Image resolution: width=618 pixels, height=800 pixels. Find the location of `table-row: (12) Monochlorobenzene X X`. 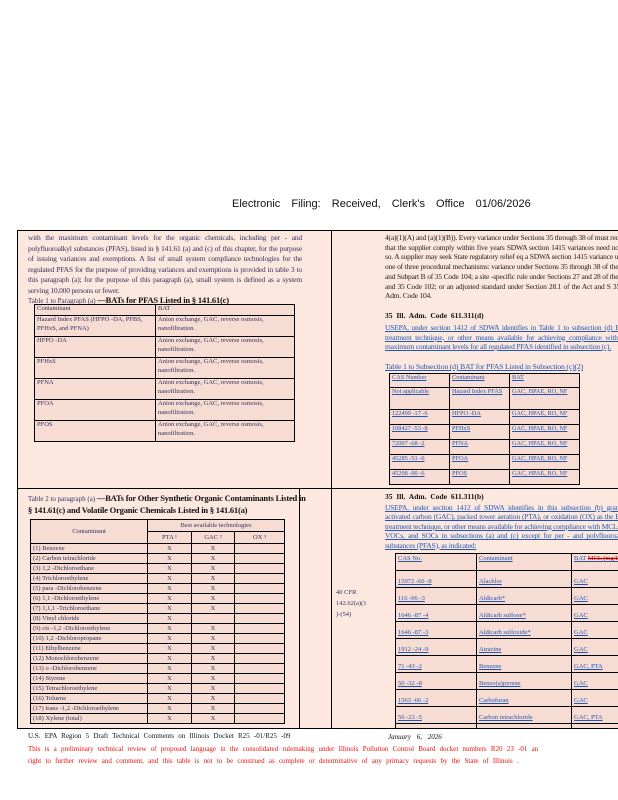

table-row: (12) Monochlorobenzene X X is located at coordinates (157, 658).